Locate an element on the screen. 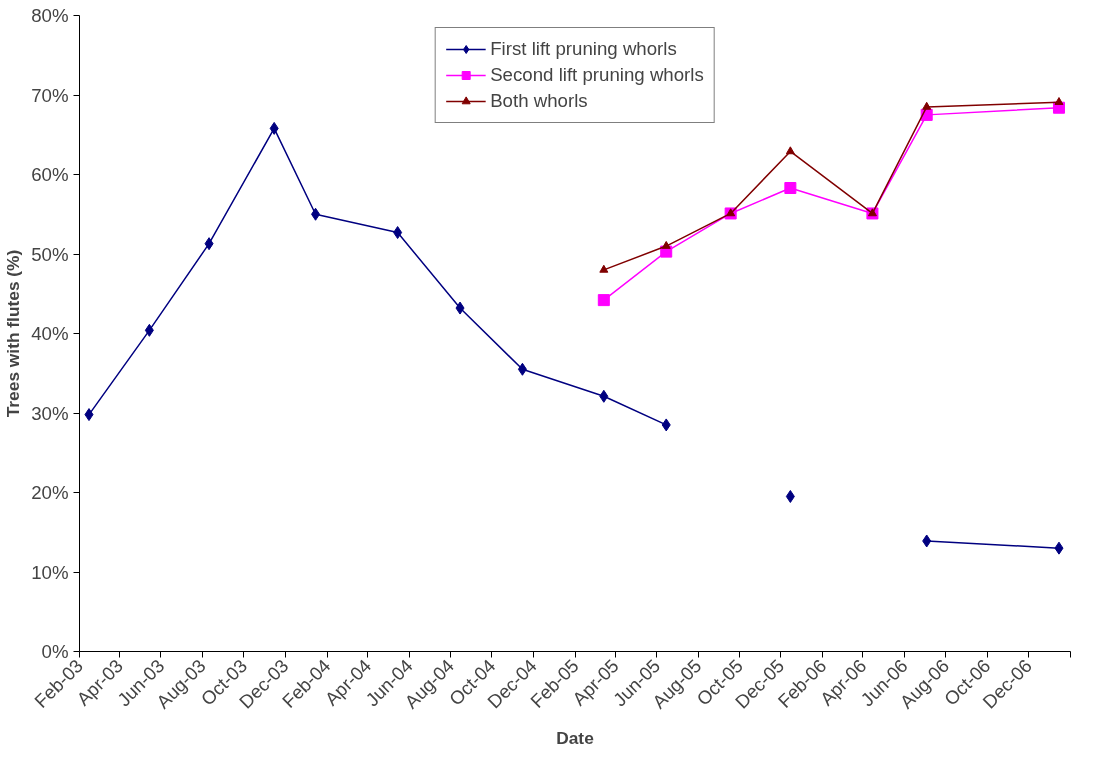 The height and width of the screenshot is (758, 1113). y-tick-label: 60% is located at coordinates (50, 174).